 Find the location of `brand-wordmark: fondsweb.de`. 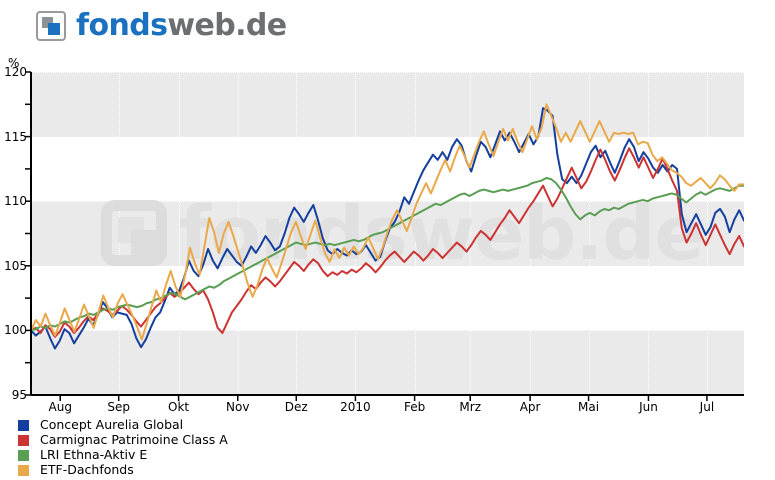

brand-wordmark: fondsweb.de is located at coordinates (181, 26).